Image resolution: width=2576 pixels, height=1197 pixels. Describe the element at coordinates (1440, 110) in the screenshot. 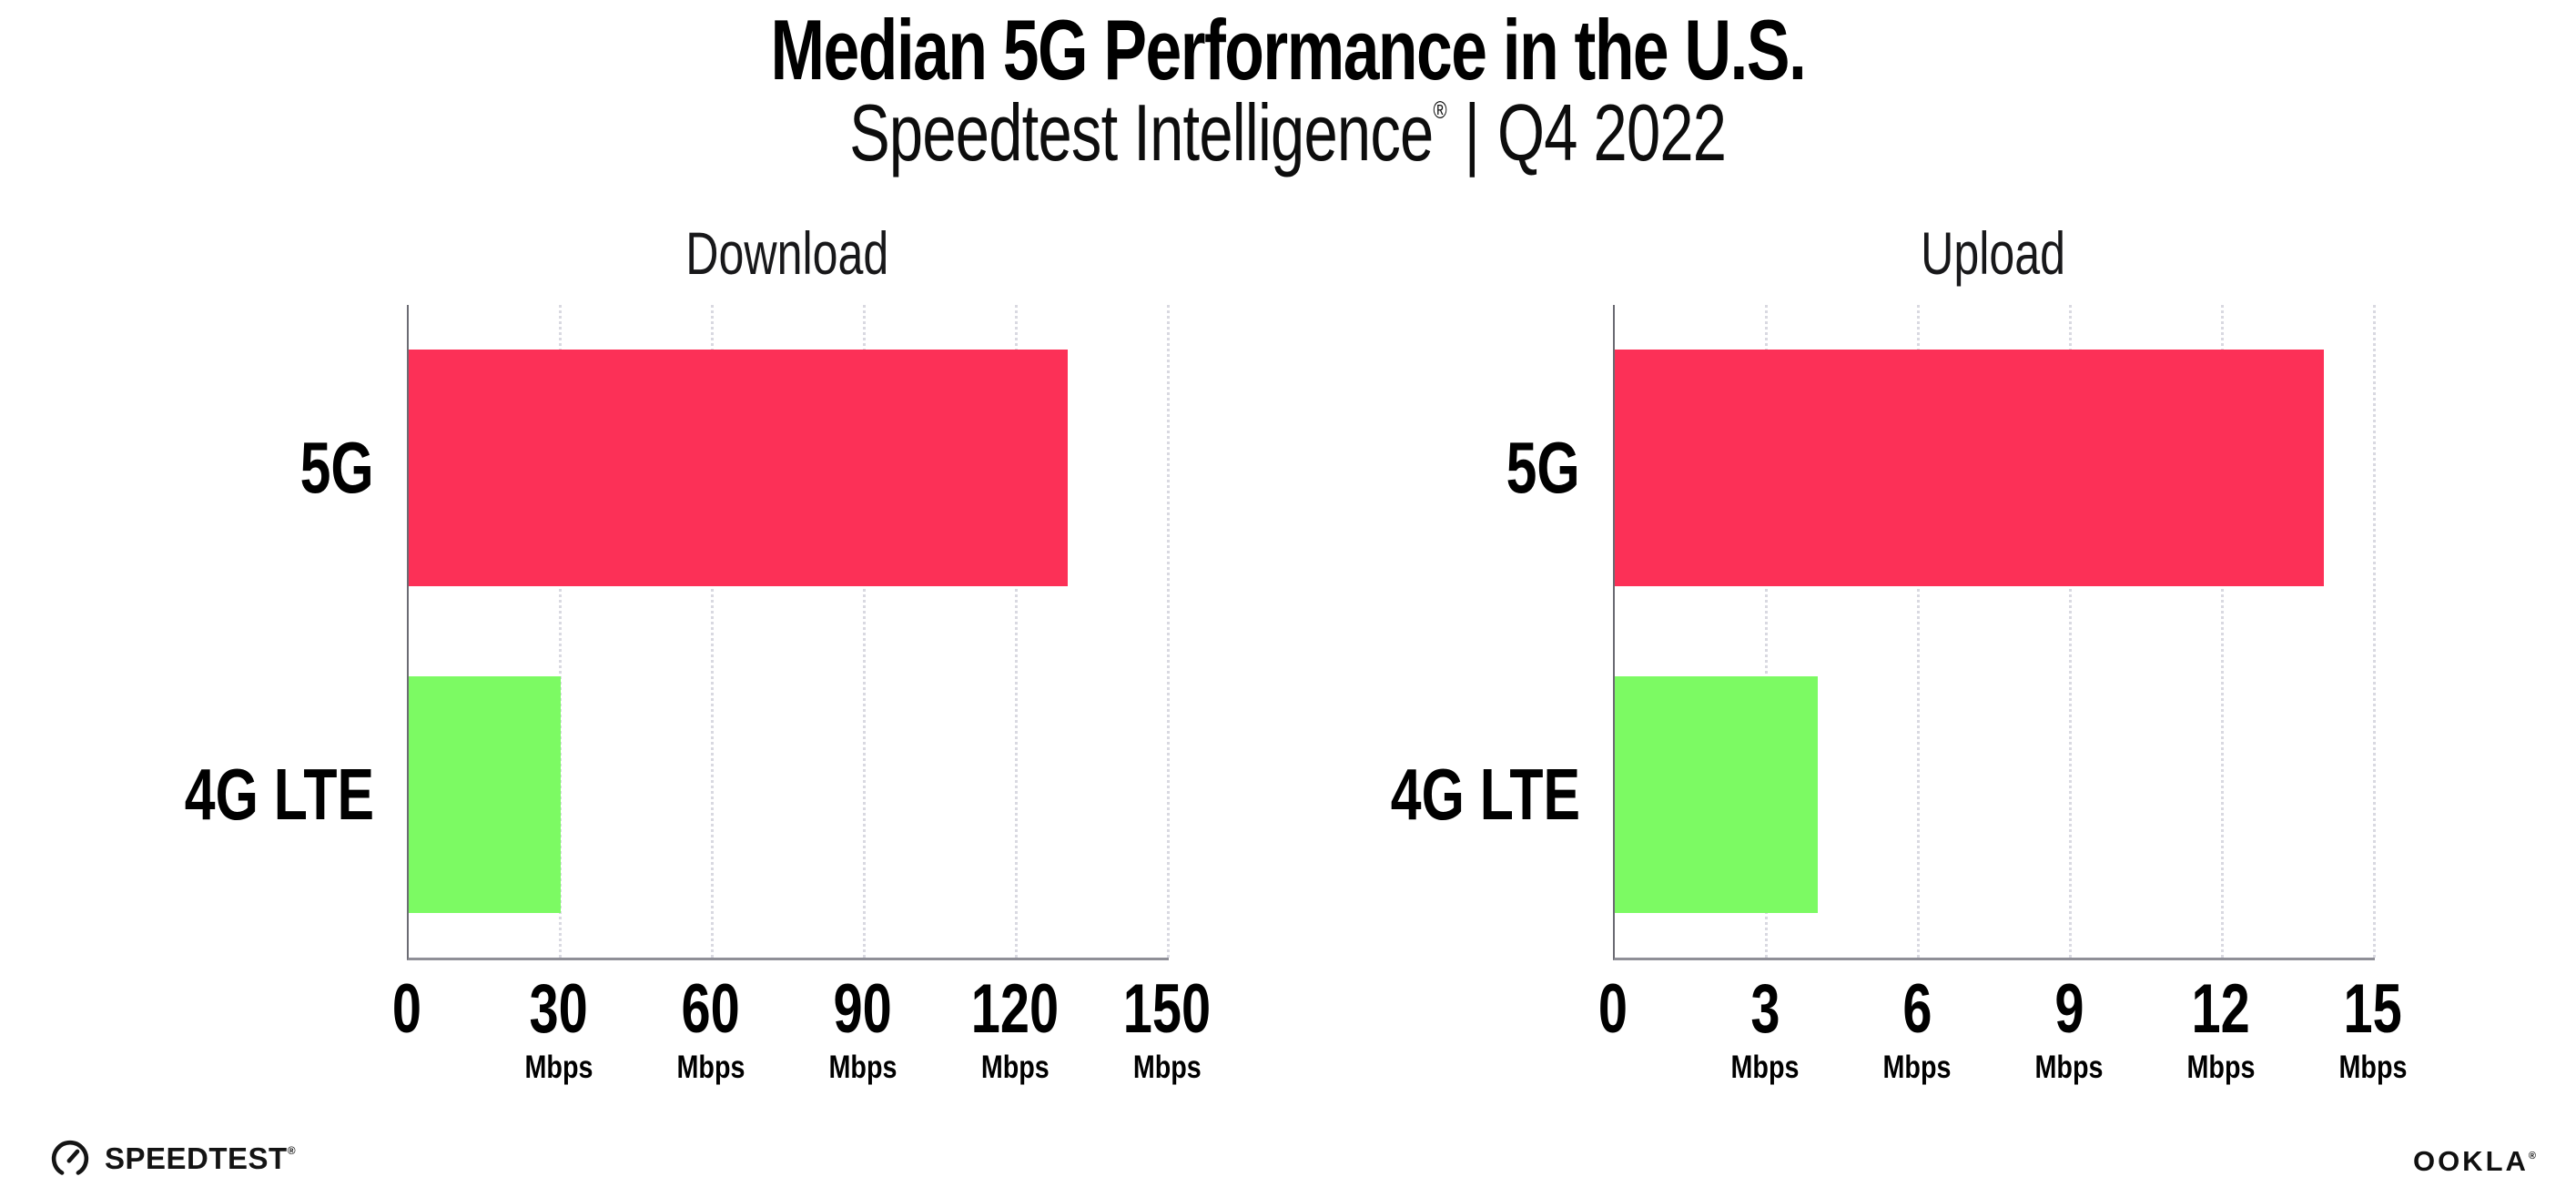

I see `registered-mark: ®` at that location.